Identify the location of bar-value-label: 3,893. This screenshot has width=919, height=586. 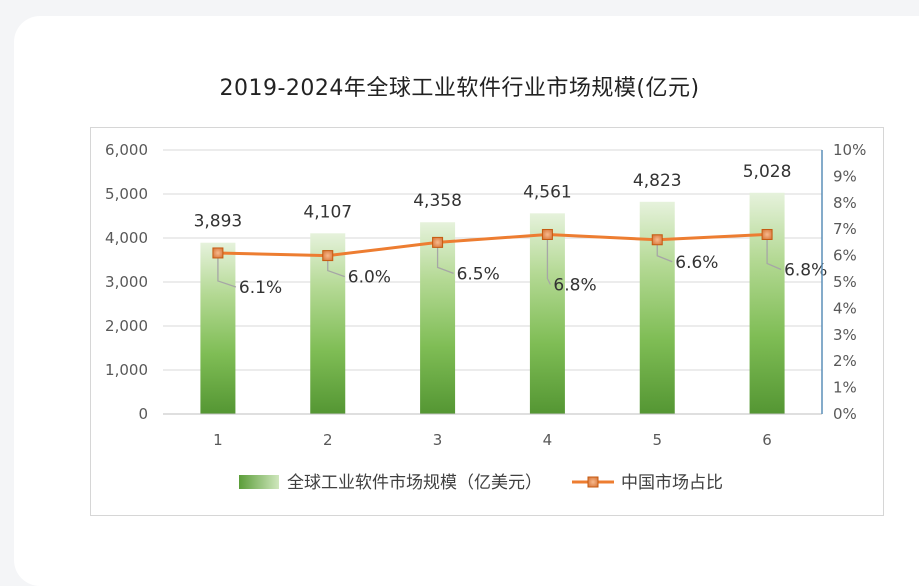
(218, 222).